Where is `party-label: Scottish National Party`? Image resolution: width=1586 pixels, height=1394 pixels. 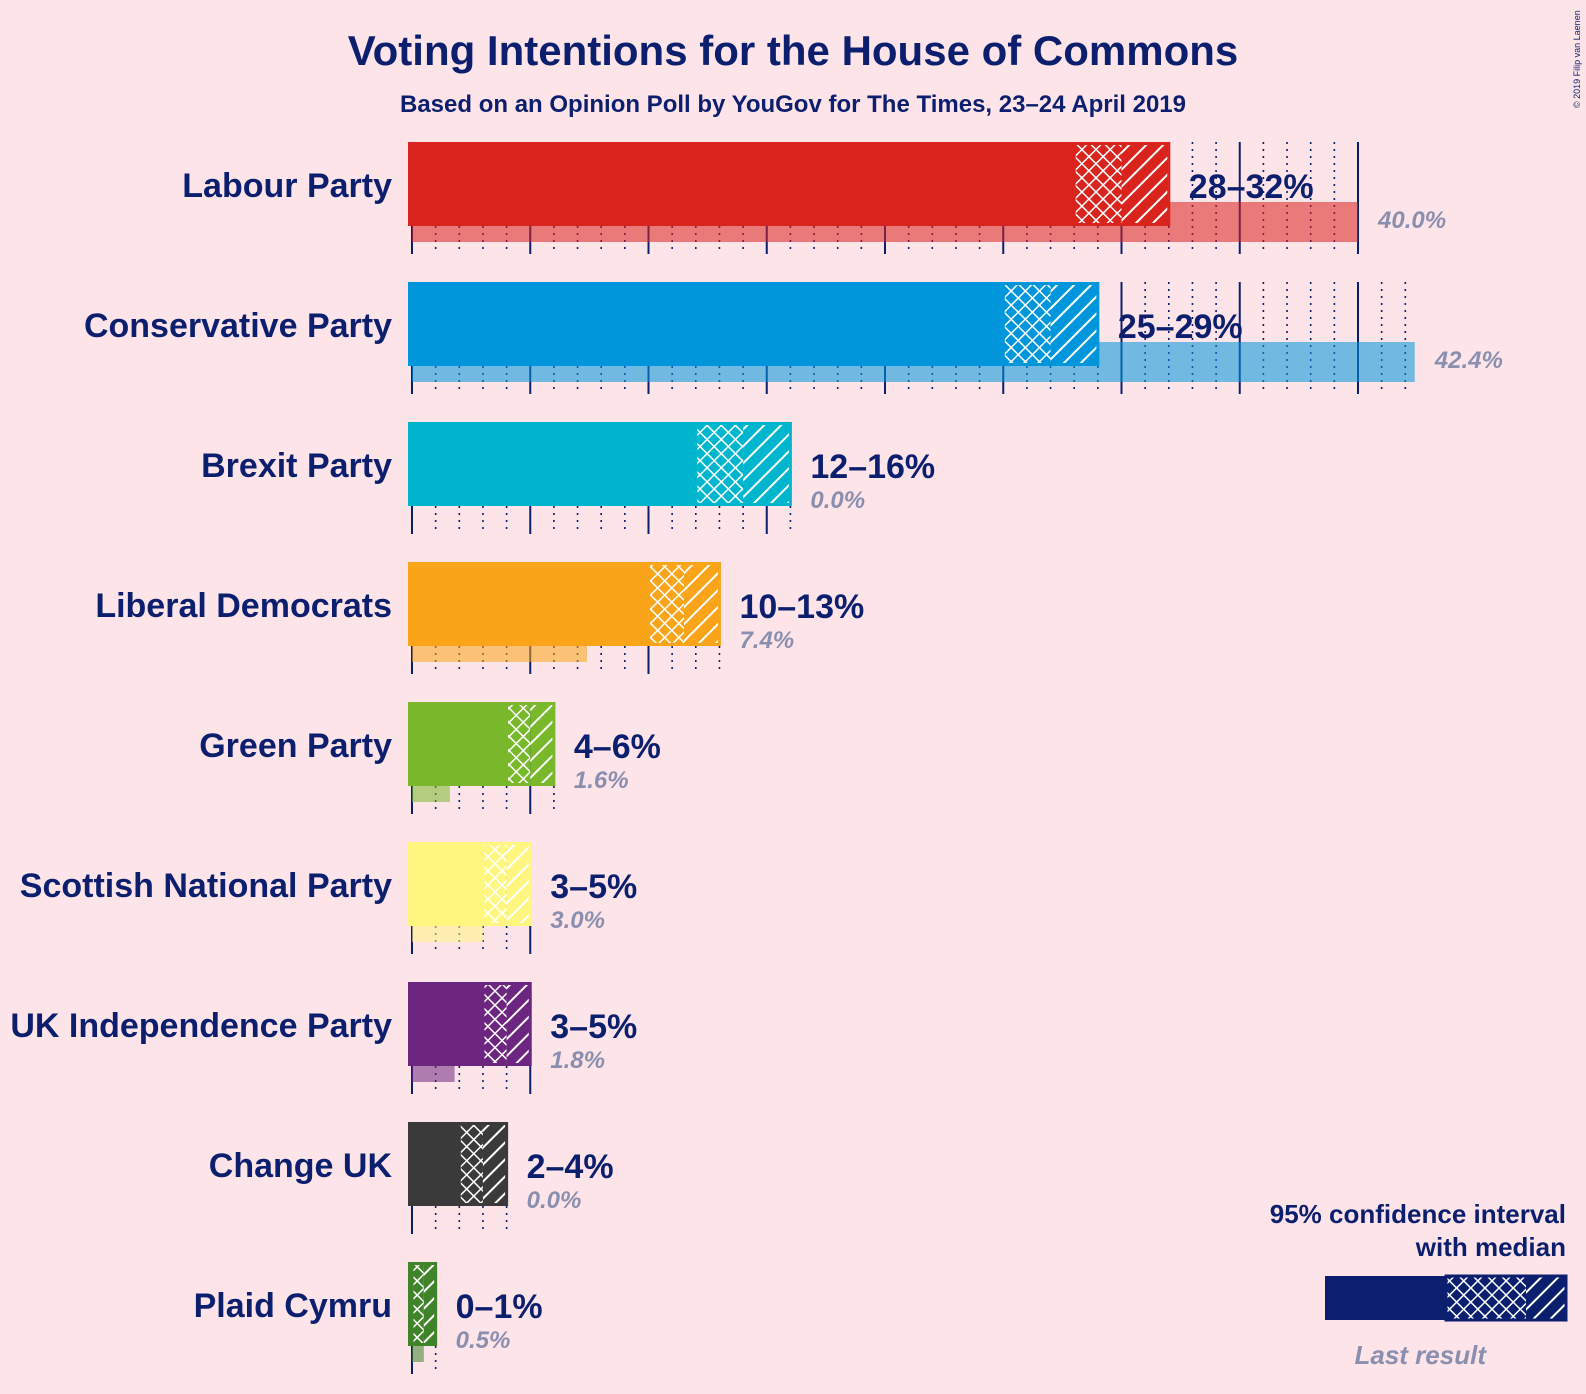
party-label: Scottish National Party is located at coordinates (206, 886).